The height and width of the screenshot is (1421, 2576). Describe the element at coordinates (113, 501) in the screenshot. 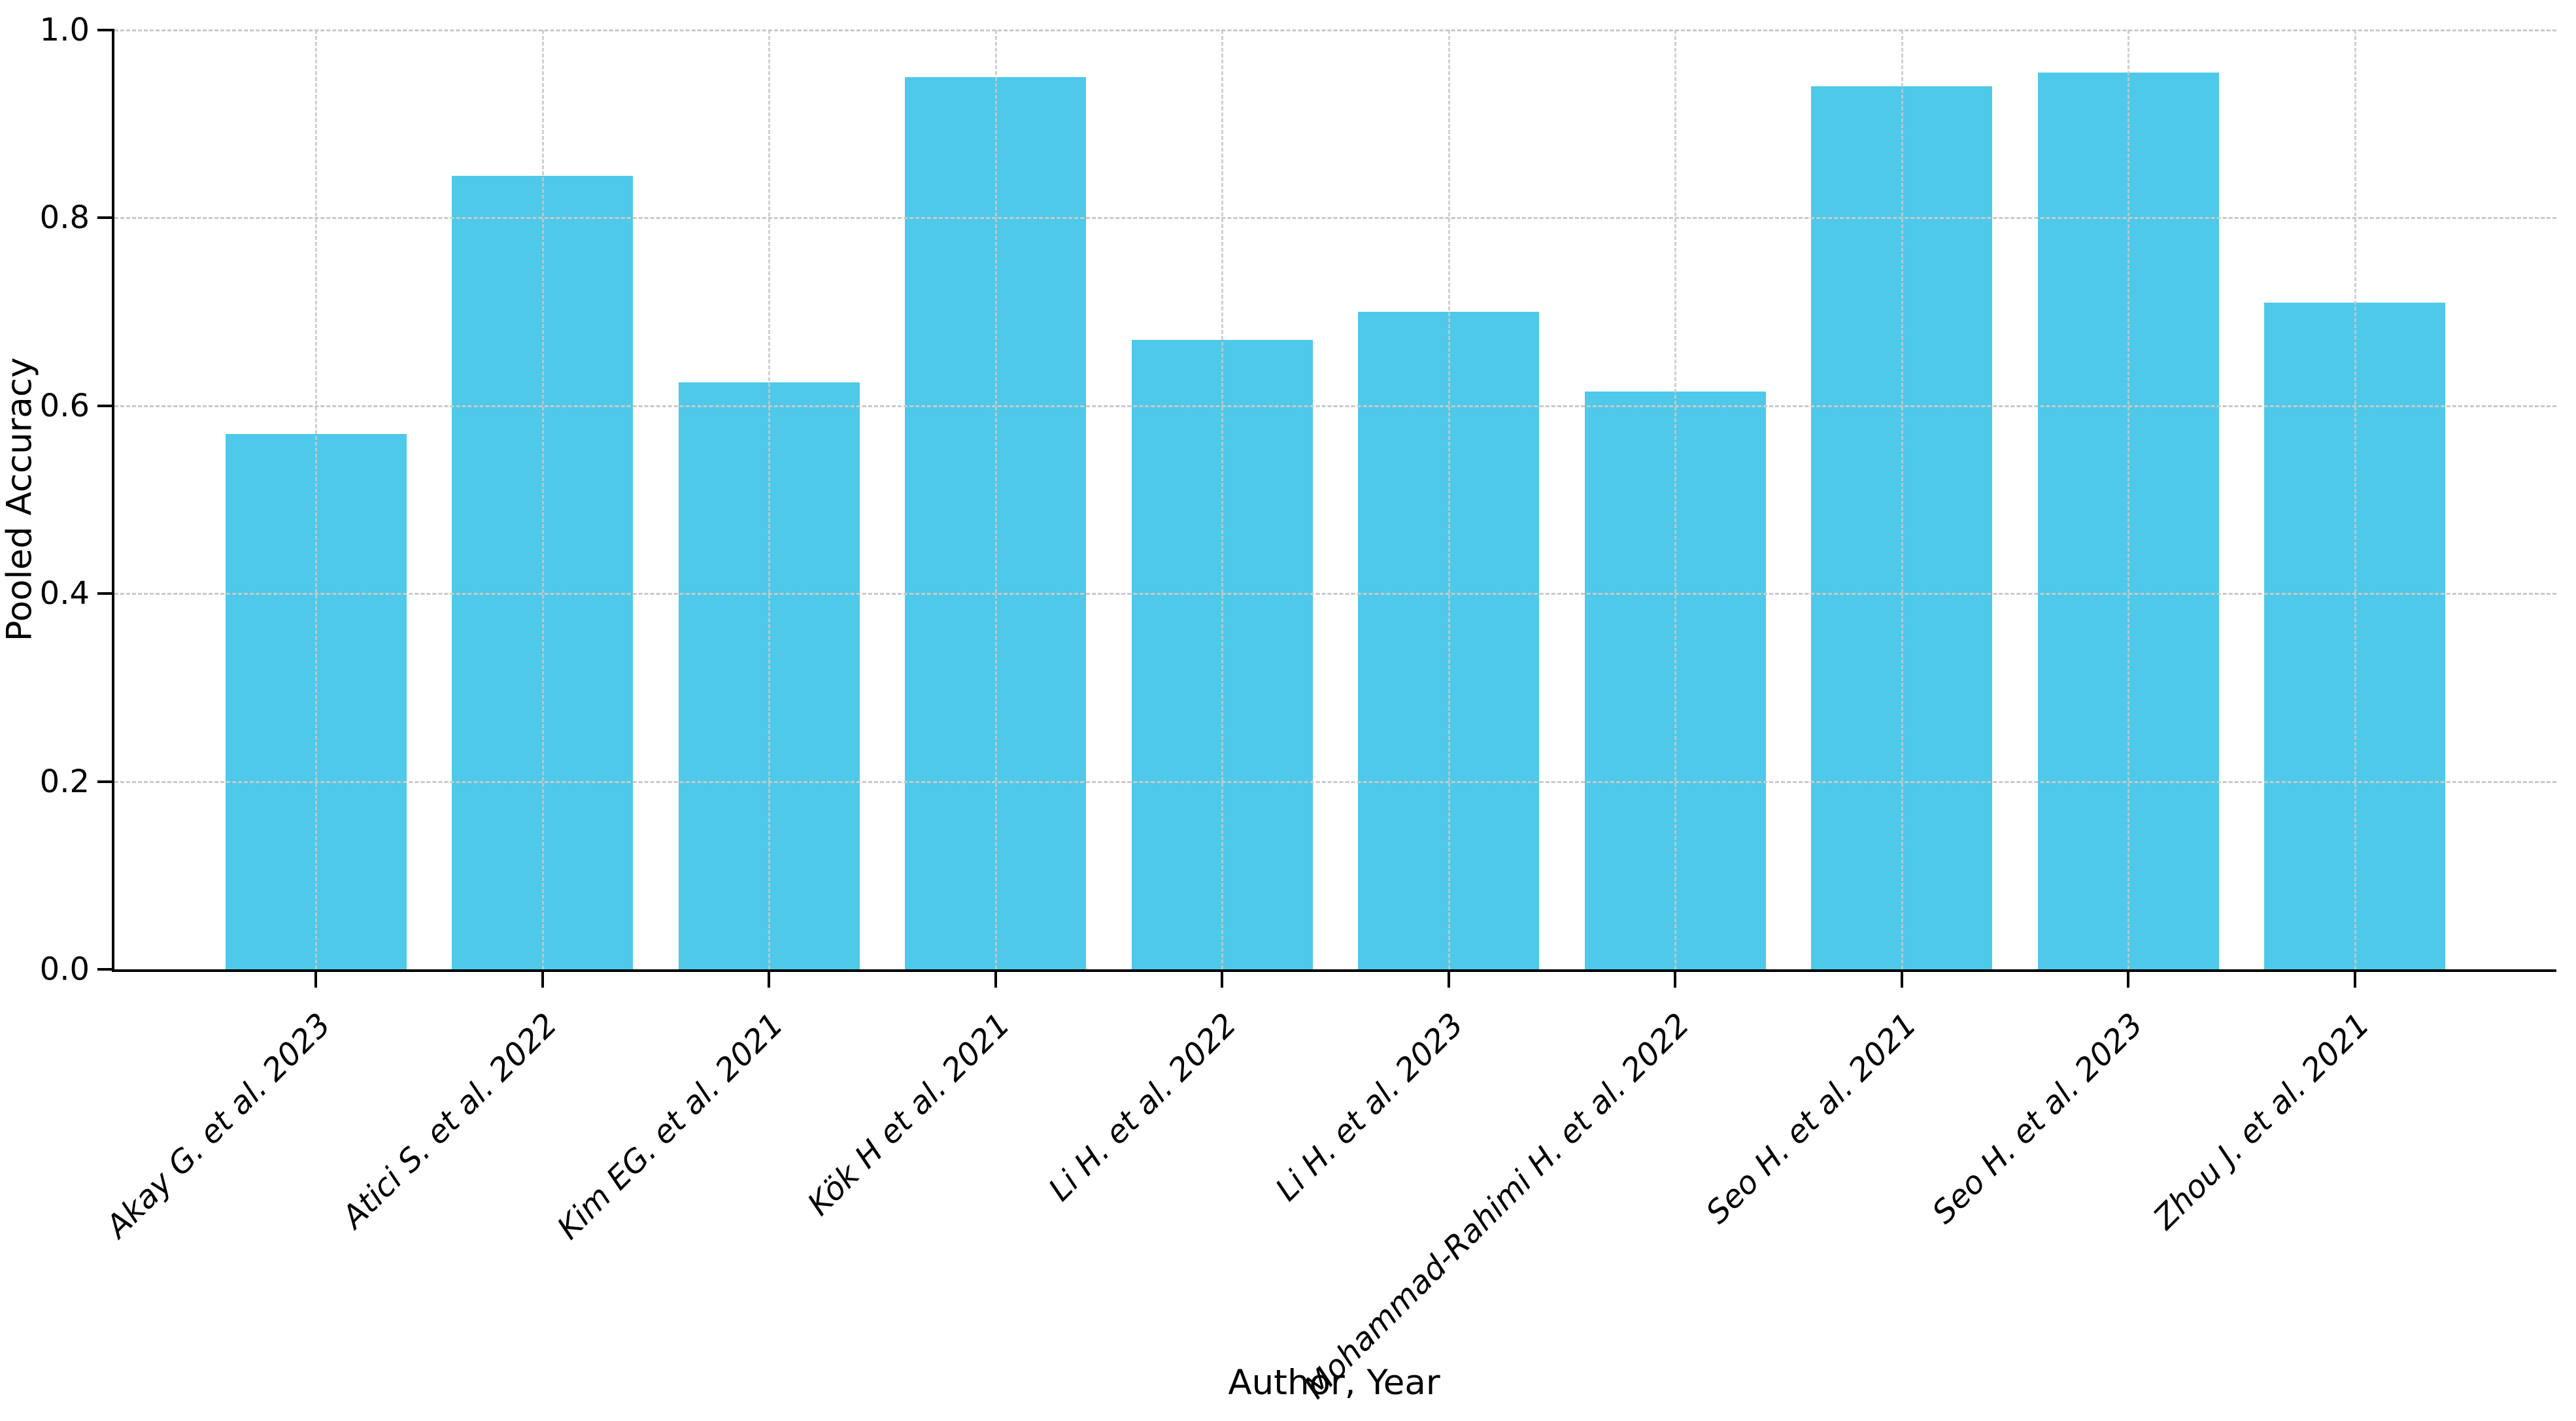

I see `y-axis-spine` at that location.